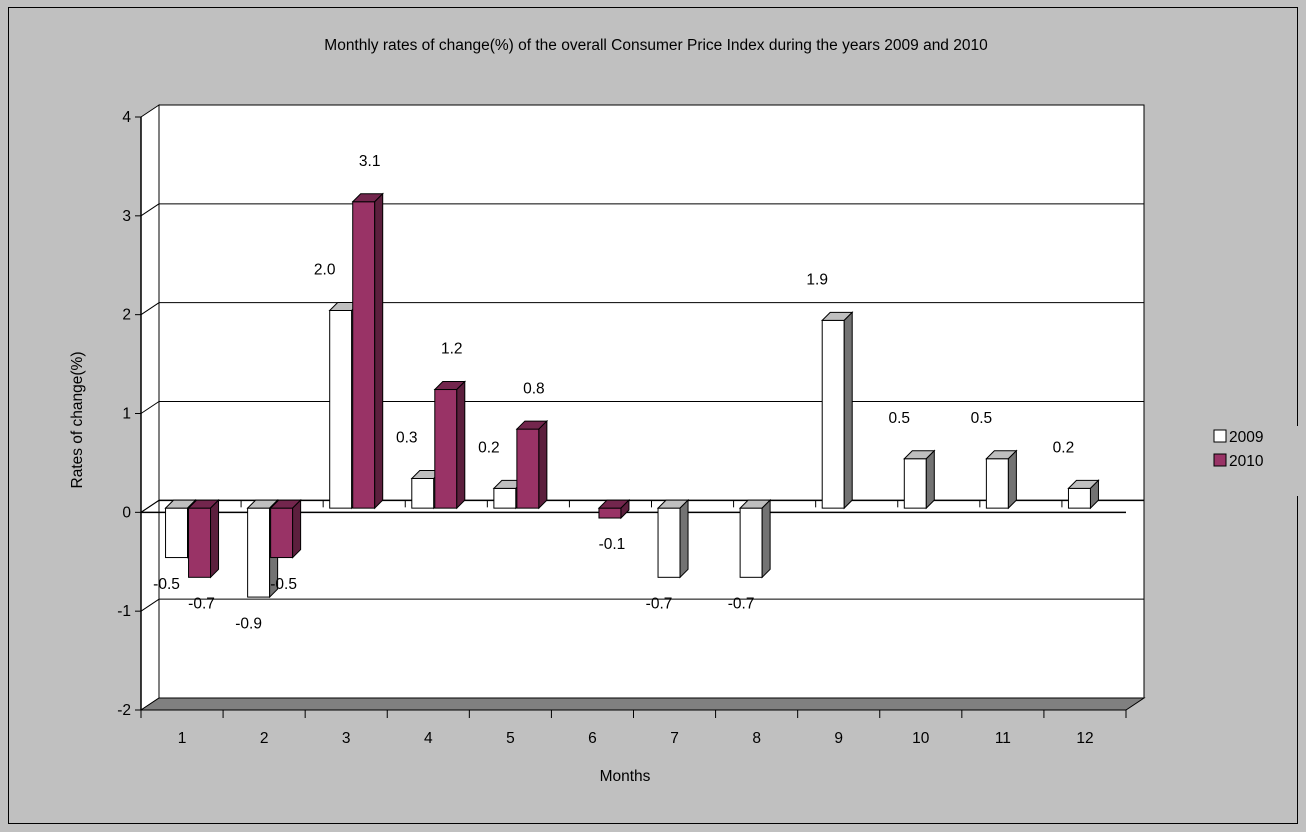 Image resolution: width=1306 pixels, height=832 pixels. I want to click on x-tick-label: 3, so click(346, 738).